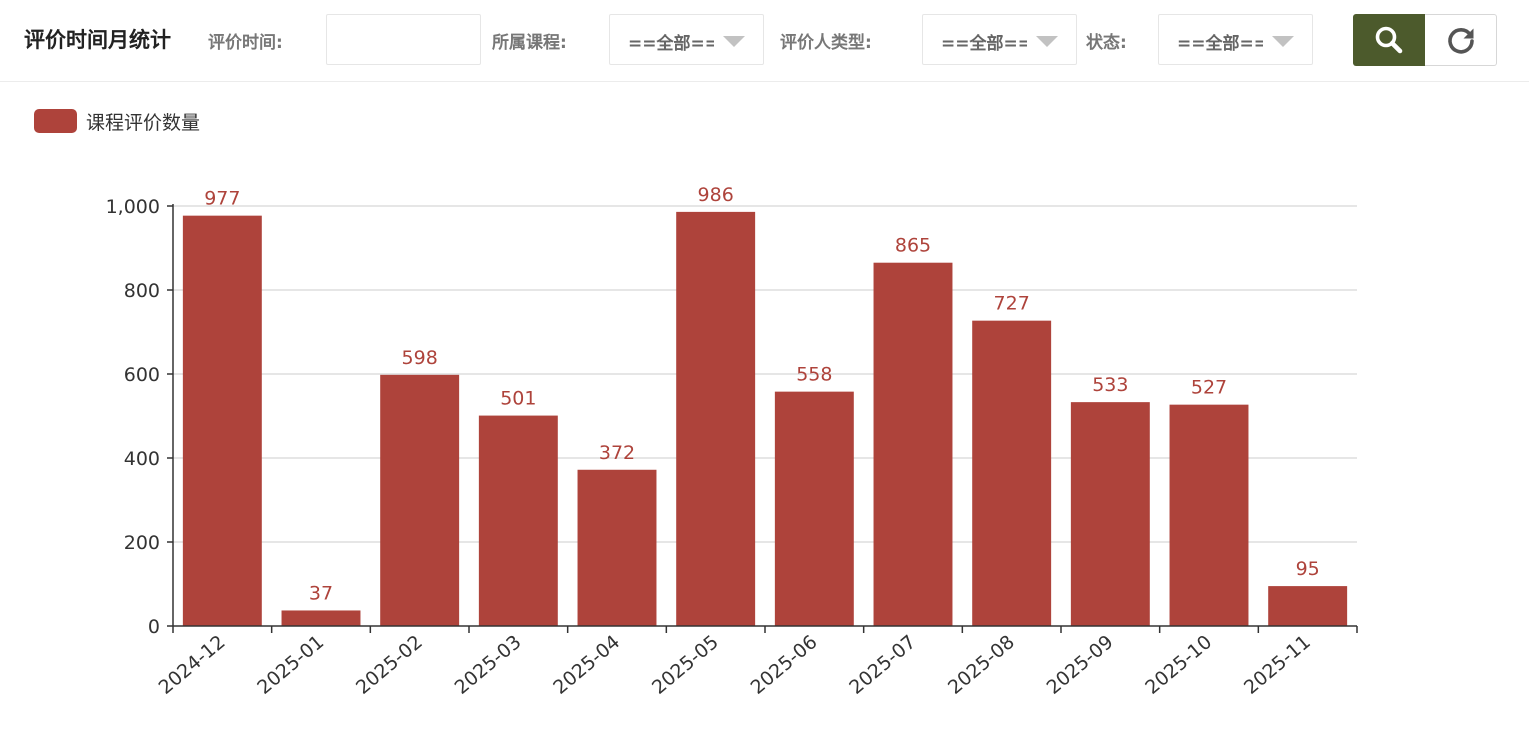 The image size is (1529, 745). Describe the element at coordinates (913, 246) in the screenshot. I see `data-label: 865` at that location.